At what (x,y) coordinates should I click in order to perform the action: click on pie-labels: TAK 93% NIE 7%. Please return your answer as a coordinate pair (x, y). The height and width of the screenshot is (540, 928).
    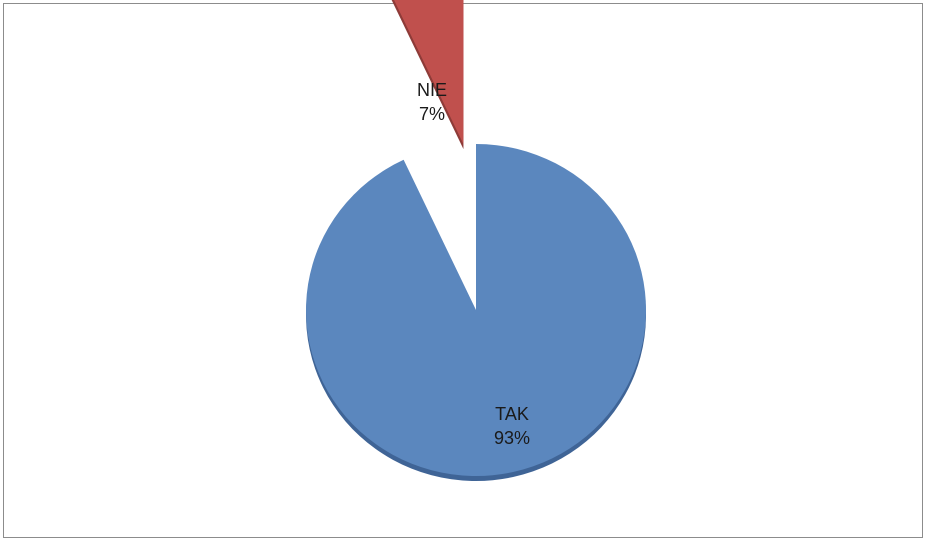
    Looking at the image, I should click on (473, 264).